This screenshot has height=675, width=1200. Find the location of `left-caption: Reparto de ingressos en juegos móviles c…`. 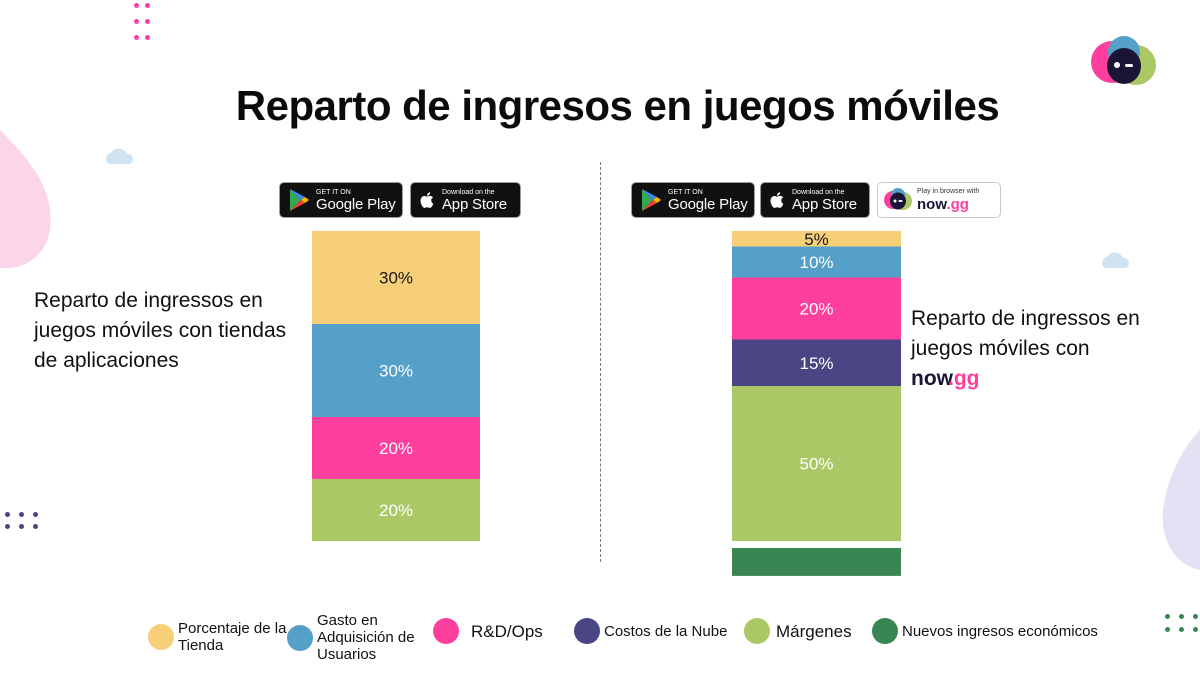

left-caption: Reparto de ingressos en juegos móviles c… is located at coordinates (160, 330).